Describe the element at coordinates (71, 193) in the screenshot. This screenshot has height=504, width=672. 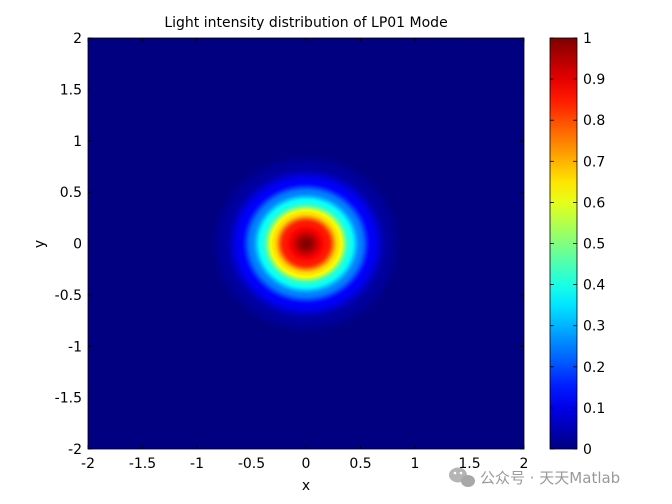
I see `y-tick-label: 0.5` at that location.